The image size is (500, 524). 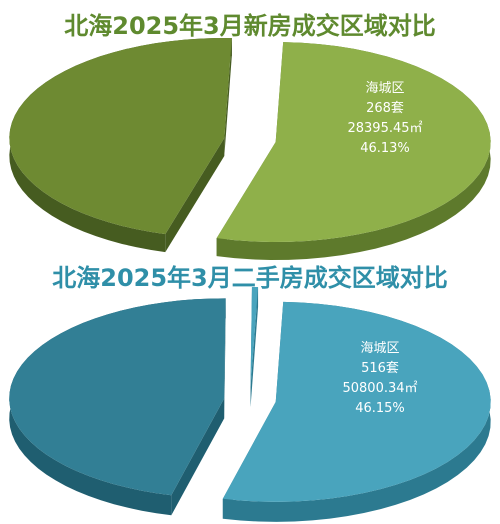 I want to click on pie-slice-sliver, so click(x=254, y=347).